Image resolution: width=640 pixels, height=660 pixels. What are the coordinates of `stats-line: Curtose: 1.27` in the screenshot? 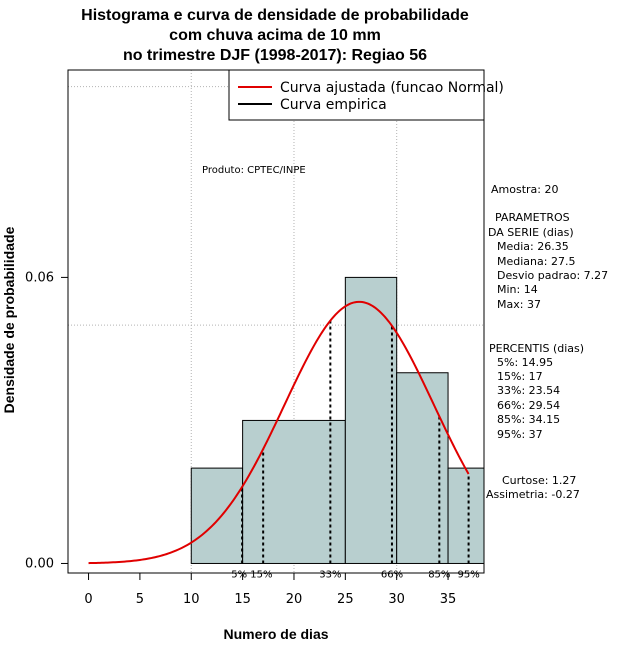 It's located at (539, 480).